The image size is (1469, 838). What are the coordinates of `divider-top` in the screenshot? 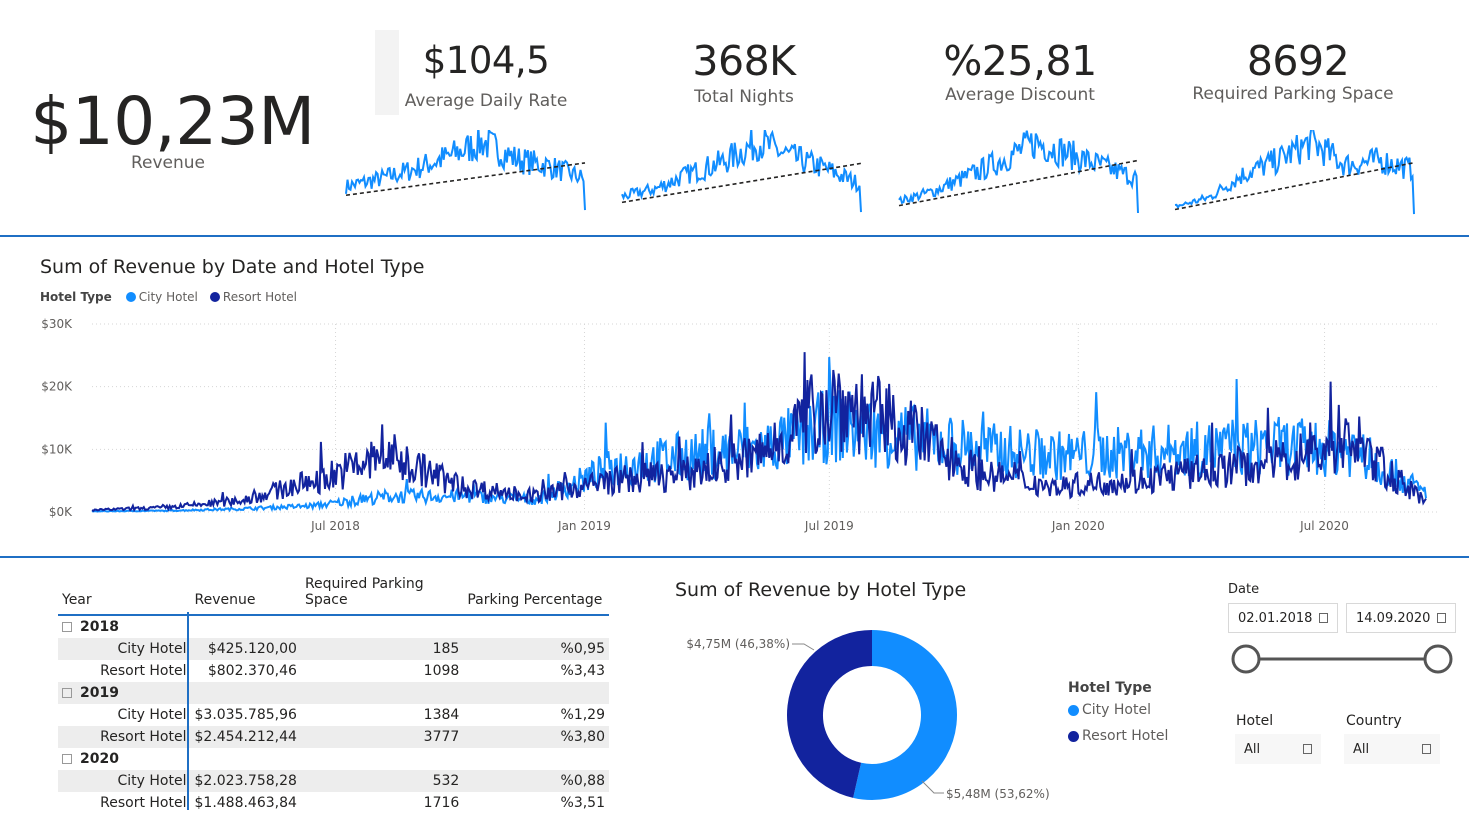 It's located at (734, 236).